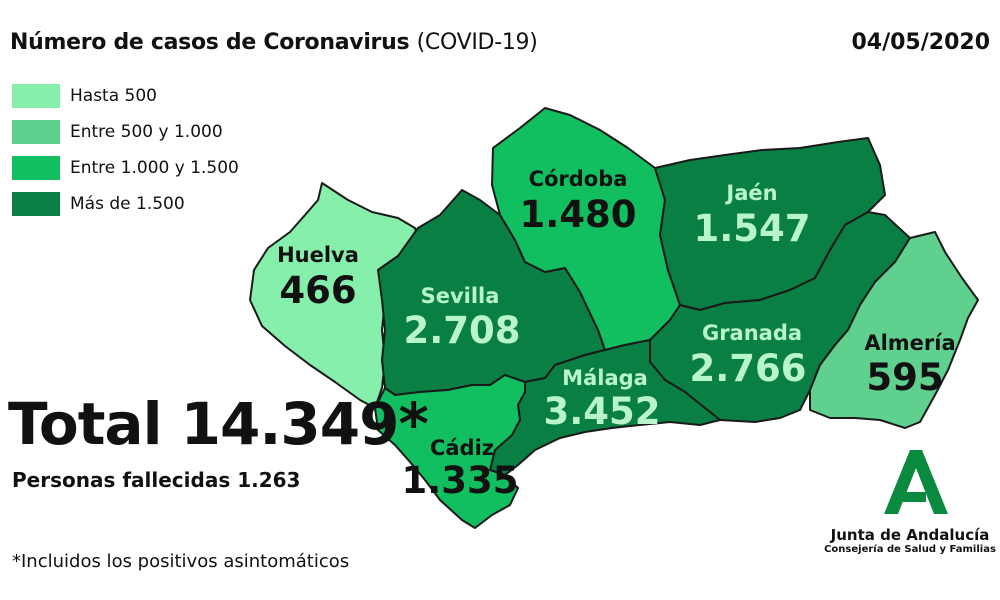 The width and height of the screenshot is (1000, 600). I want to click on province-label-jaen: Jaén, so click(750, 193).